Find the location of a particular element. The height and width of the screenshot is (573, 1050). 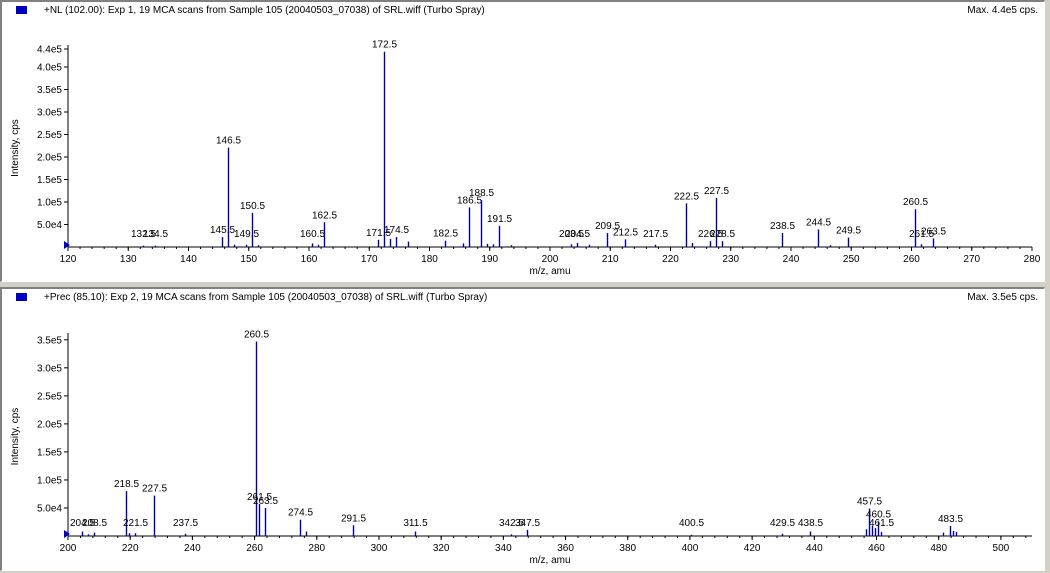

x-tick-label: 120 is located at coordinates (68, 259).